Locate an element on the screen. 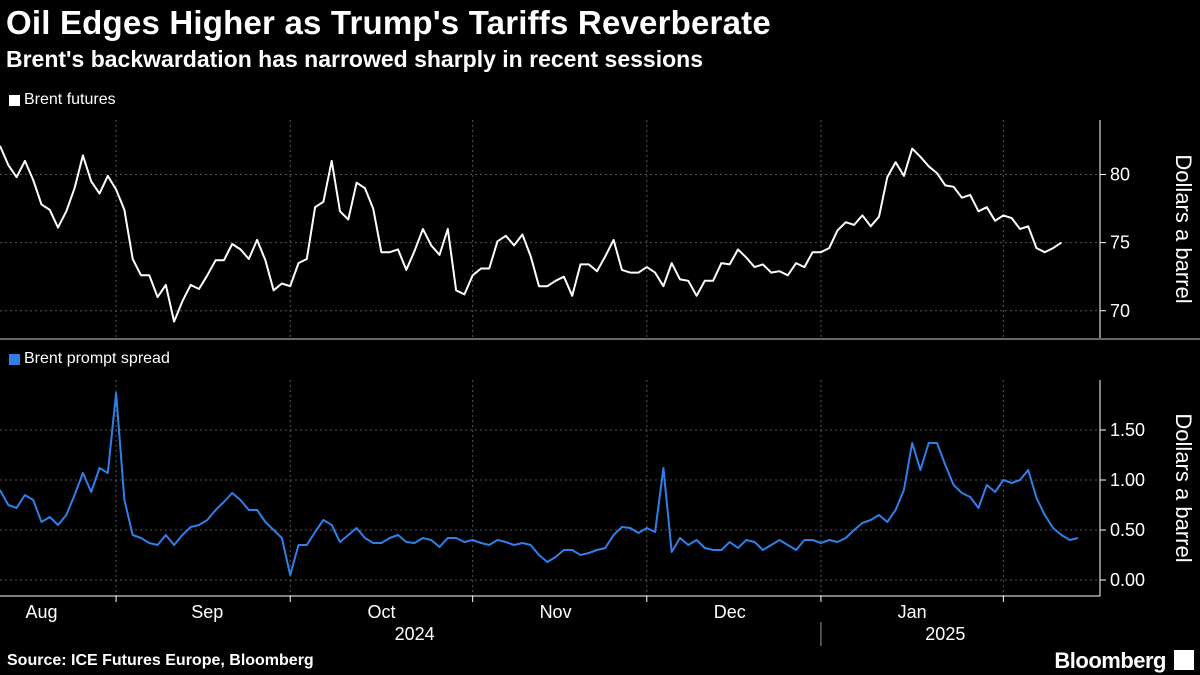  legend-label-futures: Brent futures is located at coordinates (70, 99).